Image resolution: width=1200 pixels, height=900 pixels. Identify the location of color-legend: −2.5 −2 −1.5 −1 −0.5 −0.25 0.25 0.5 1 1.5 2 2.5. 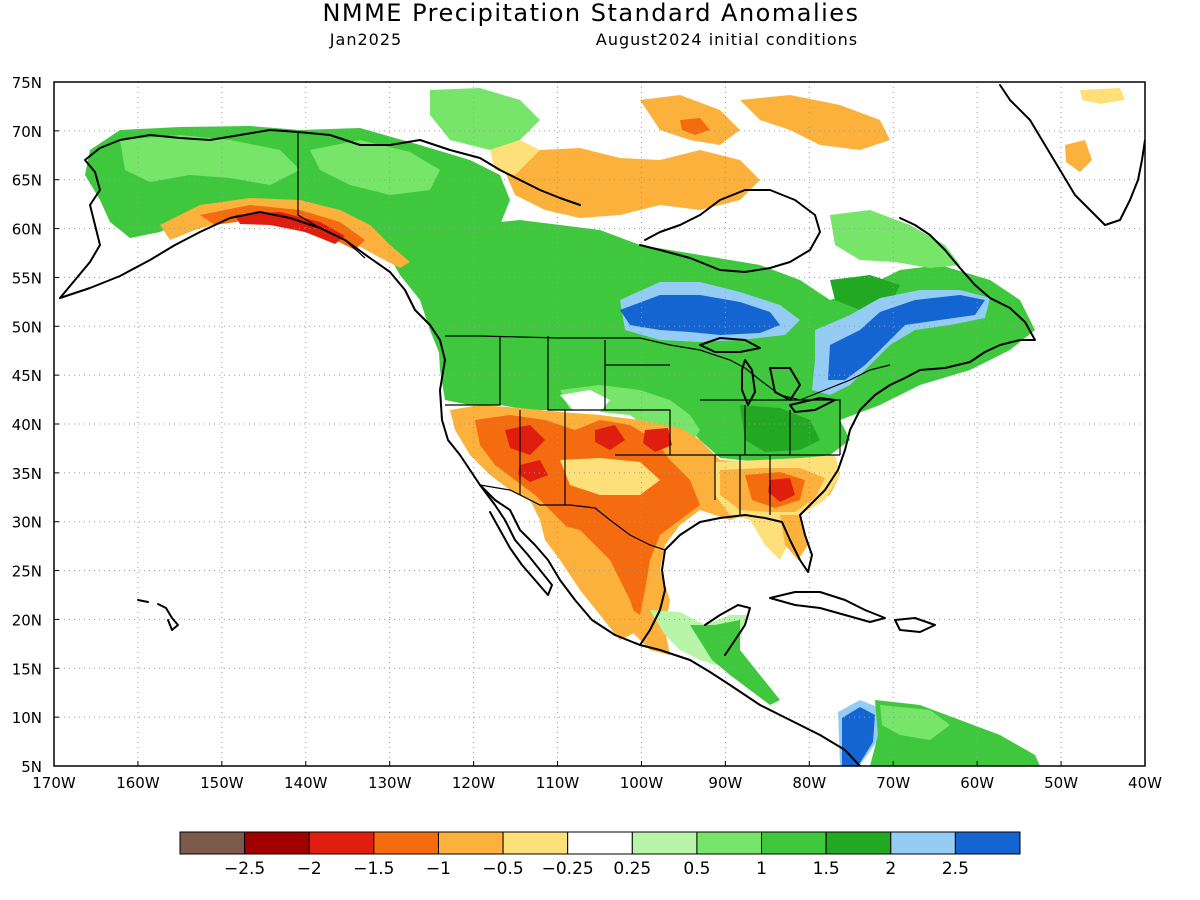
(600, 855).